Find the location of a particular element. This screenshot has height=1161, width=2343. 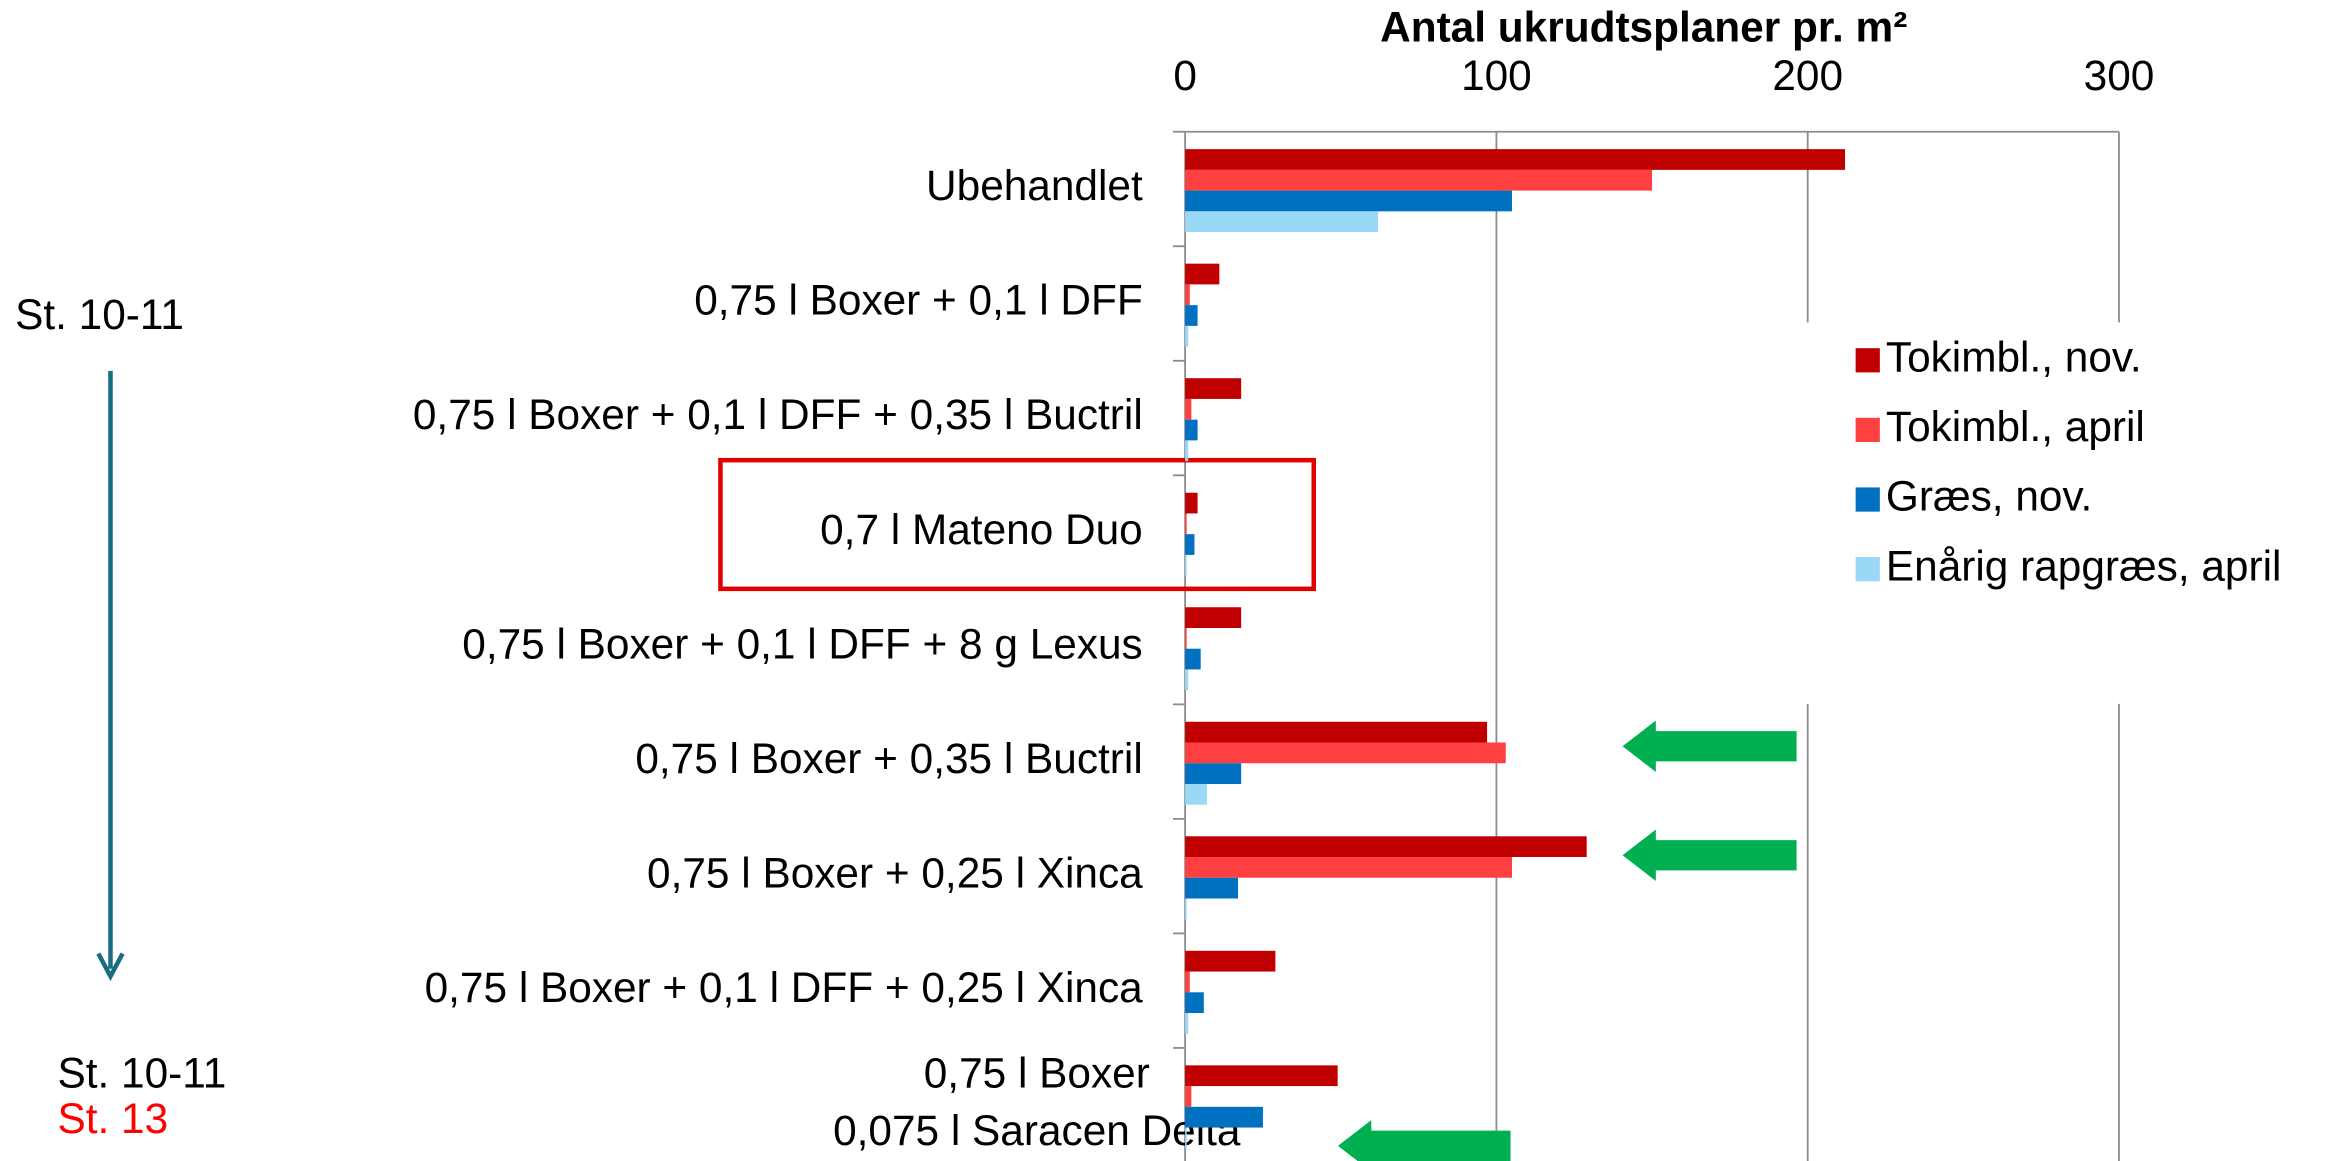

highlight-box is located at coordinates (1017, 524).